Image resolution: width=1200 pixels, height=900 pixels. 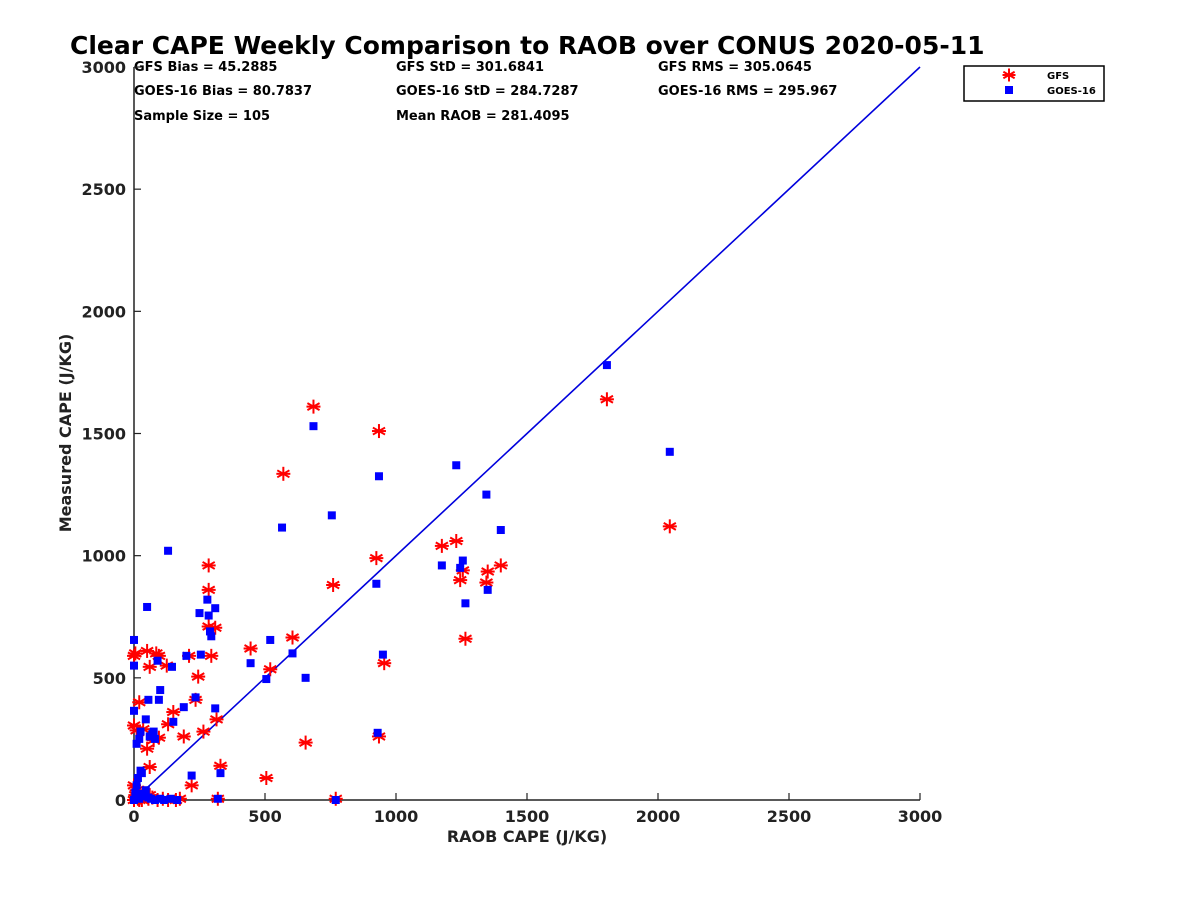 I want to click on legend-box, so click(x=1034, y=83).